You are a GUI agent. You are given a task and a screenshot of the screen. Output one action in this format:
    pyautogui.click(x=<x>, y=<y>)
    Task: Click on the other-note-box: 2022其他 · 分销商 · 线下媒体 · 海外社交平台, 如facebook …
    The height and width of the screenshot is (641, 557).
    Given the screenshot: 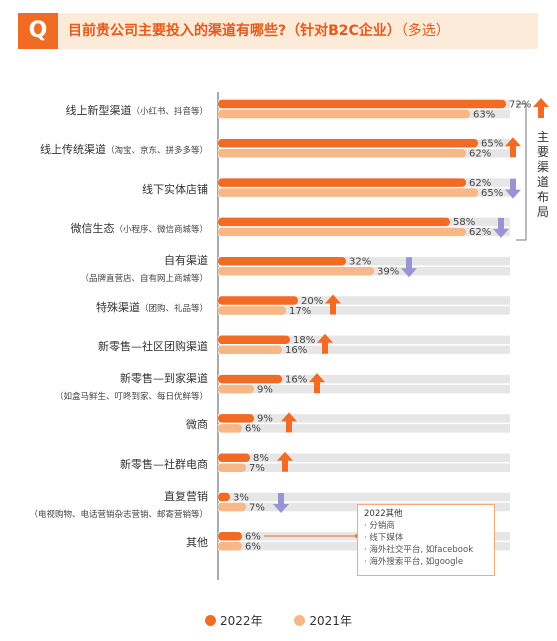 What is the action you would take?
    pyautogui.click(x=426, y=540)
    